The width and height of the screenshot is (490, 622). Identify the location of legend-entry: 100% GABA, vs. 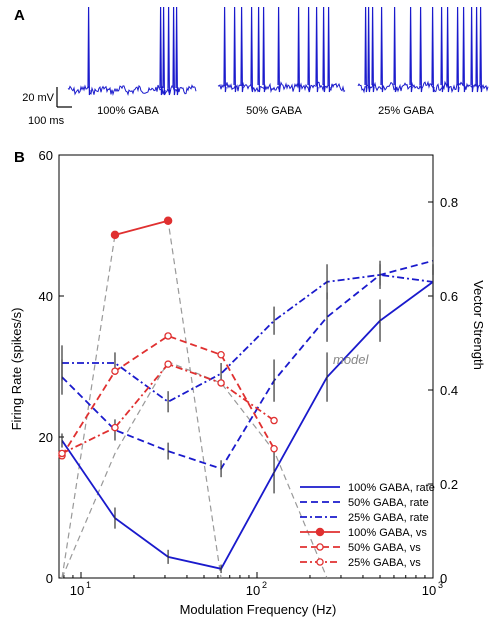
(387, 533).